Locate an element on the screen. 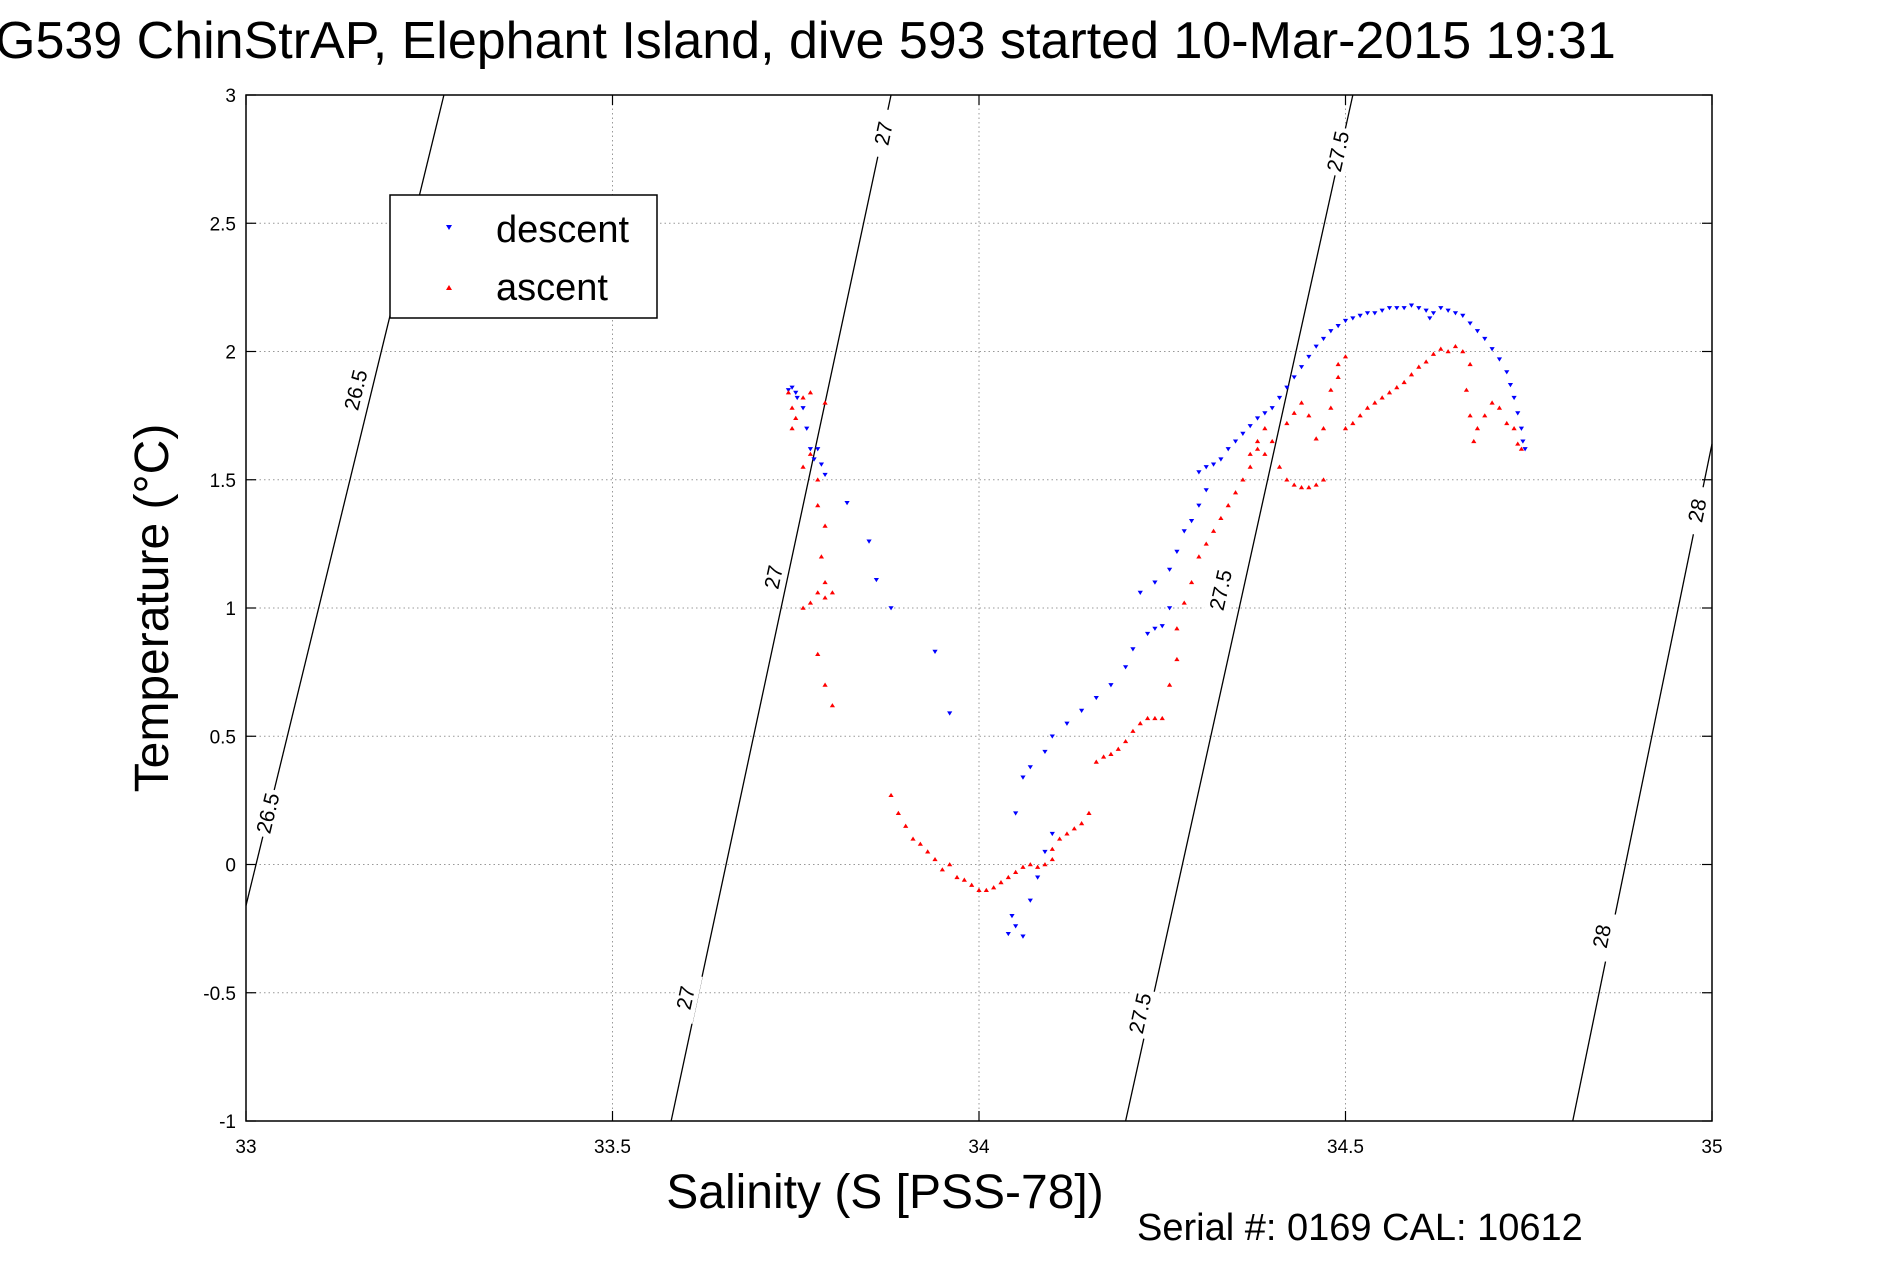 This screenshot has height=1262, width=1891. y-tick-label: -0.5 is located at coordinates (219, 994).